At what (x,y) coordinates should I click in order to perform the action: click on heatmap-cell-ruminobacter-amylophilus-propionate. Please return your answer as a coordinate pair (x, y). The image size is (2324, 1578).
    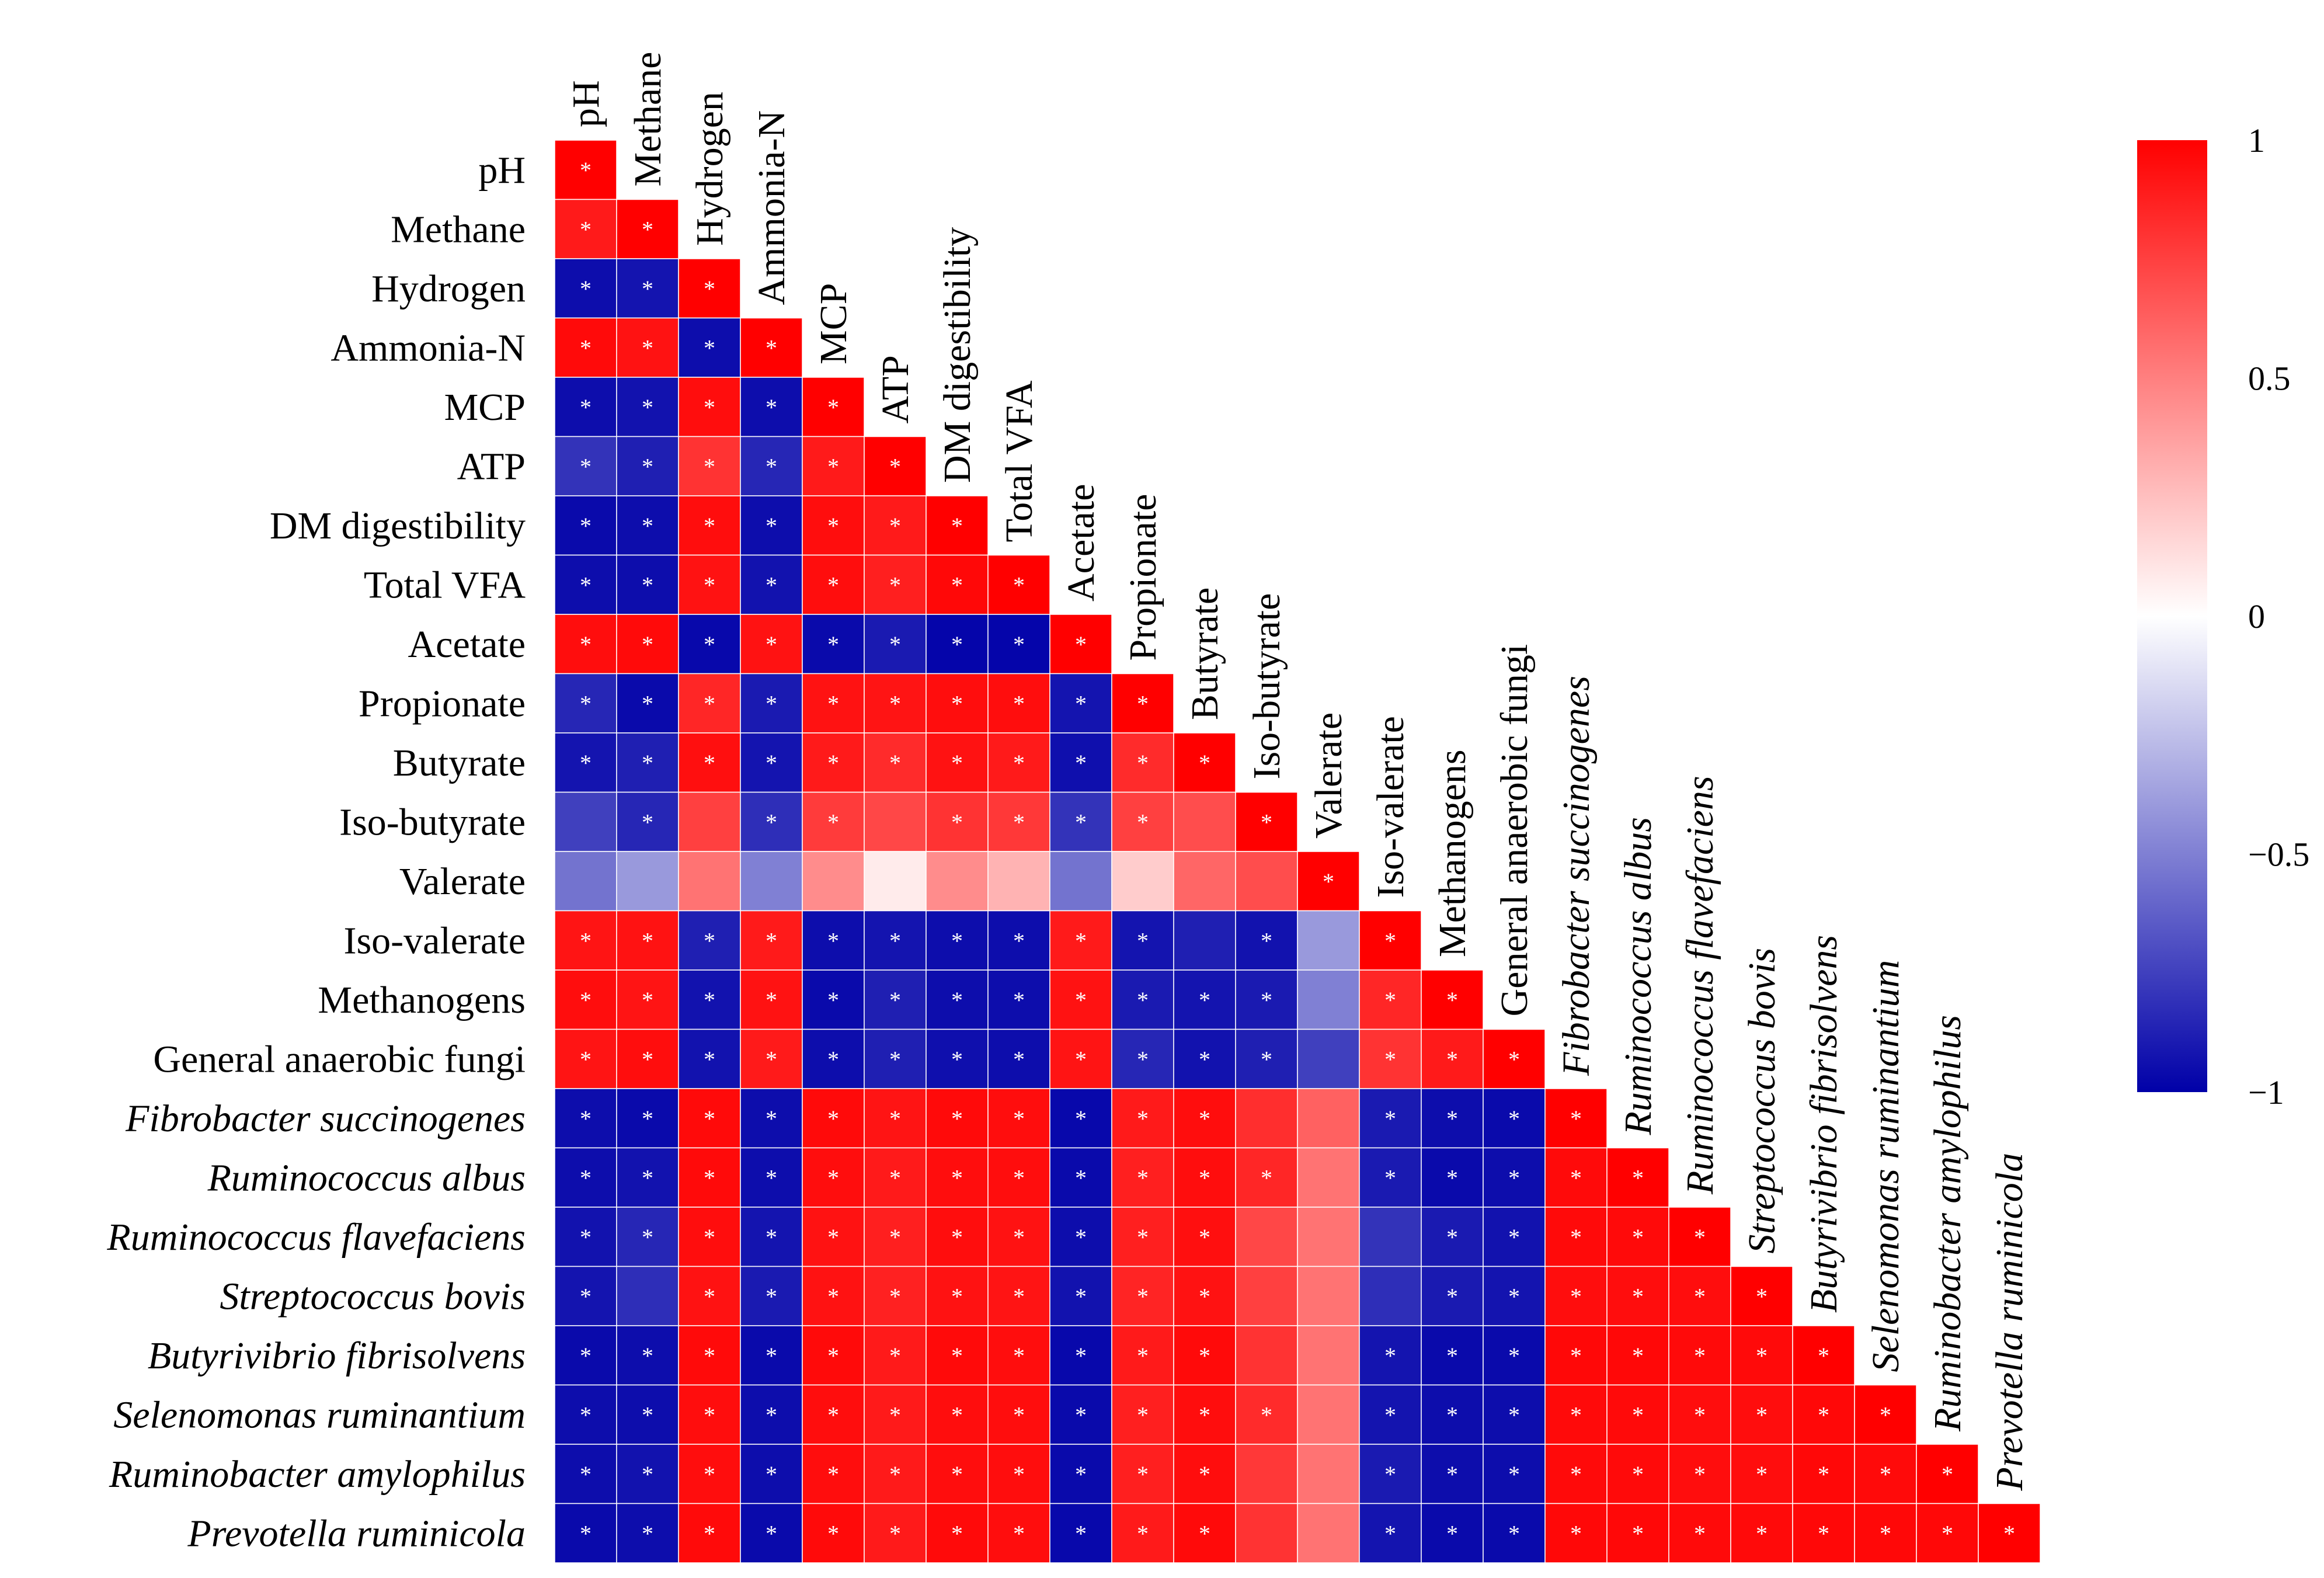
    Looking at the image, I should click on (1142, 1474).